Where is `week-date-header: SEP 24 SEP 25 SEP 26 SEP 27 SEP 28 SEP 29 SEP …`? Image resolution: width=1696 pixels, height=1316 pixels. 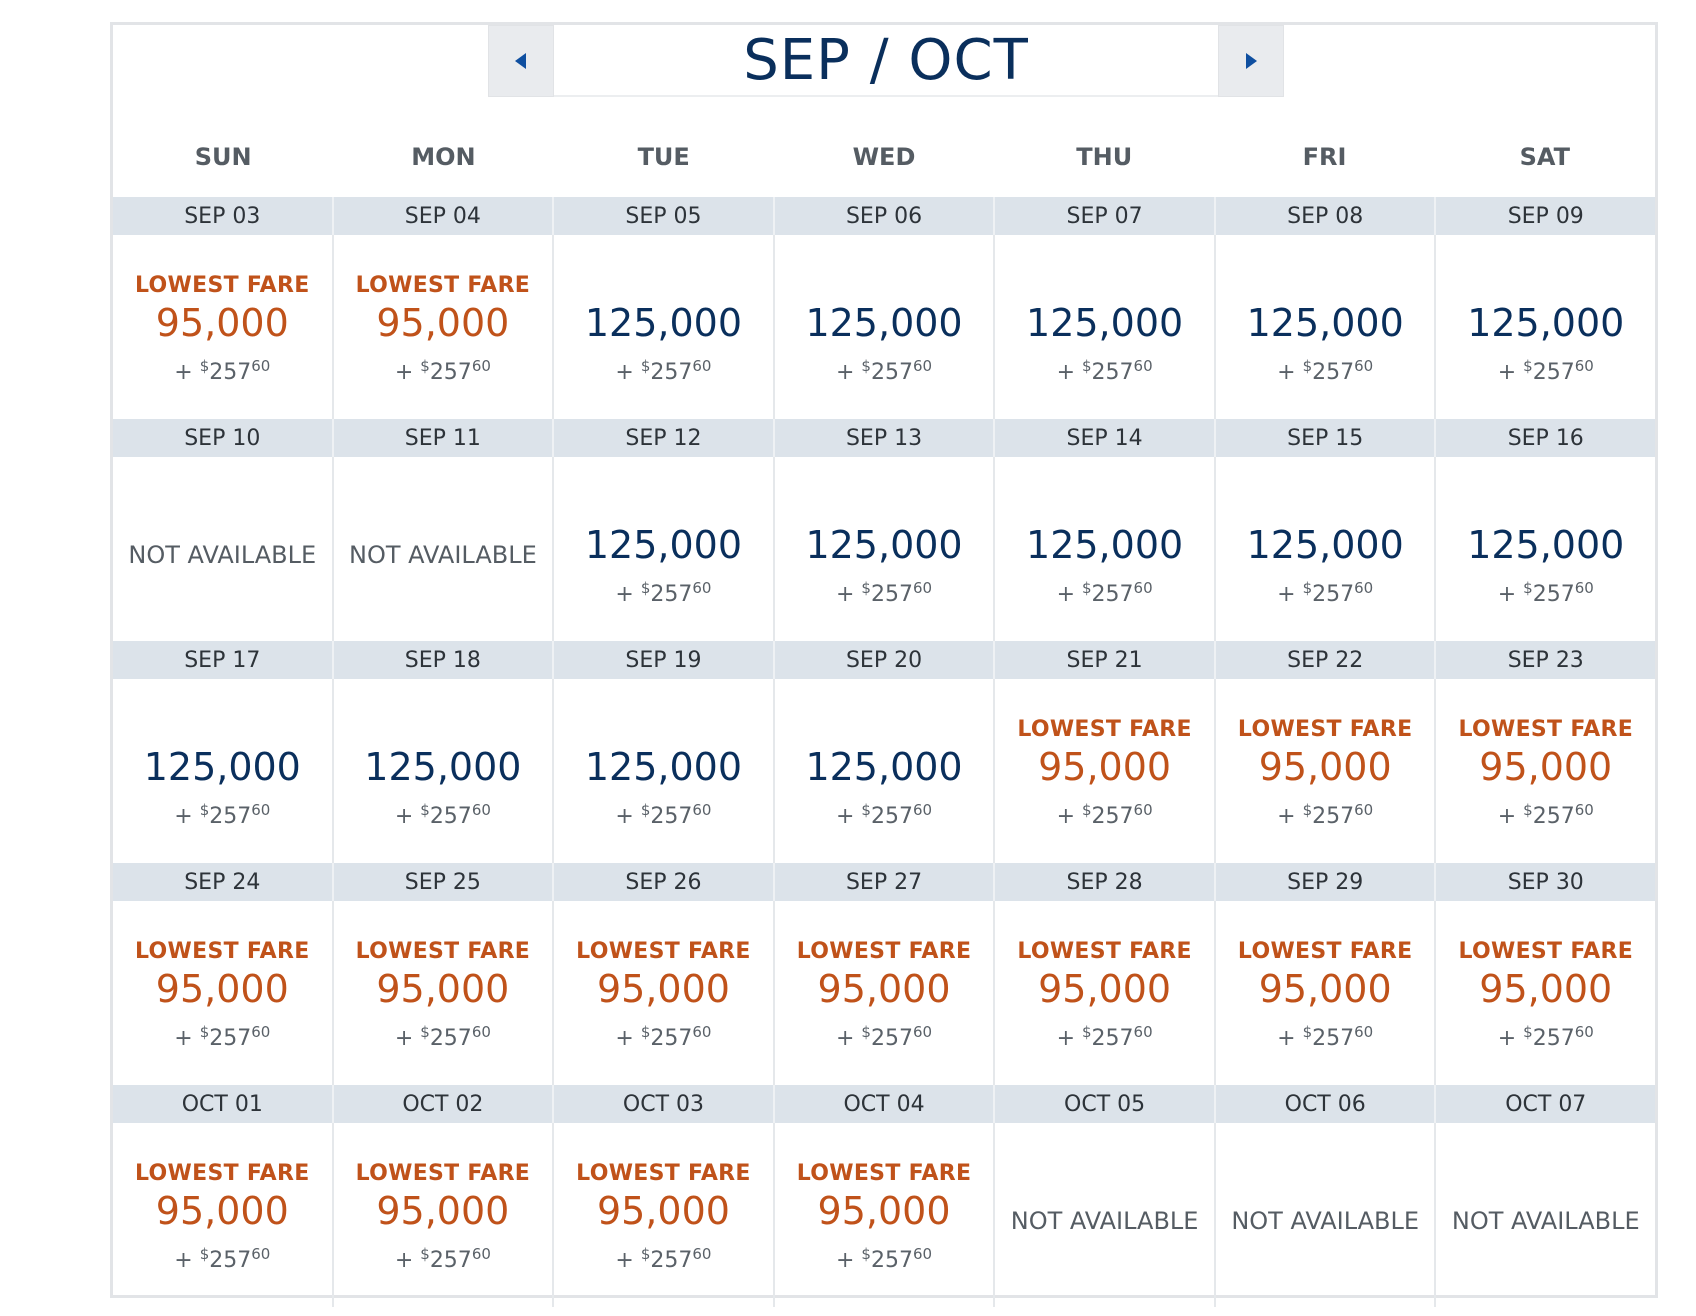
week-date-header: SEP 24 SEP 25 SEP 26 SEP 27 SEP 28 SEP 29 SEP … is located at coordinates (884, 882).